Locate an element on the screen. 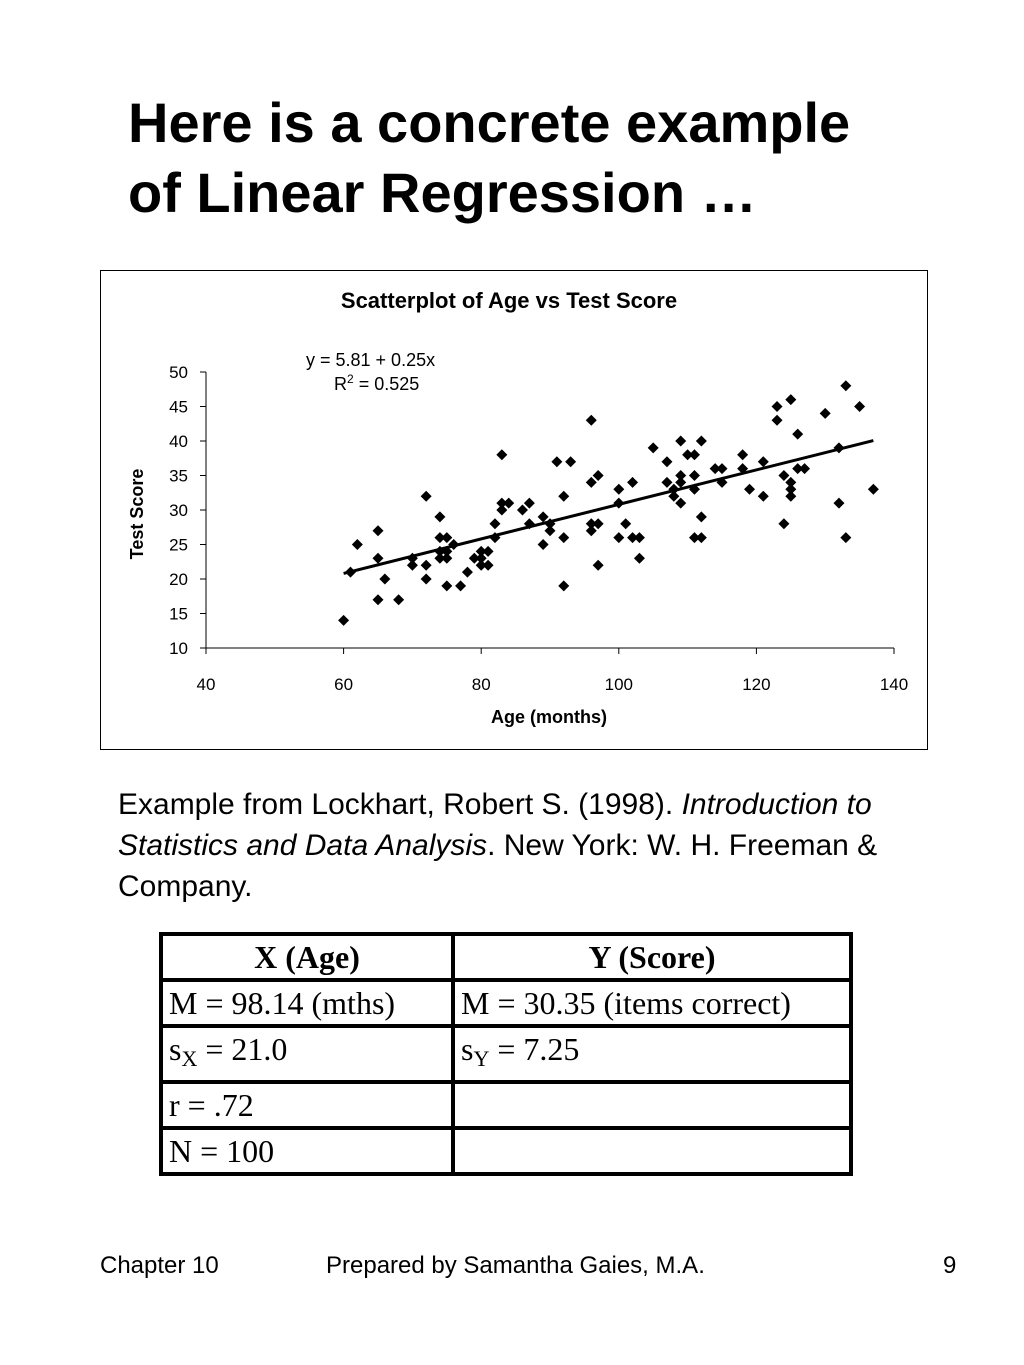  y-axis-label: Test Score is located at coordinates (137, 514).